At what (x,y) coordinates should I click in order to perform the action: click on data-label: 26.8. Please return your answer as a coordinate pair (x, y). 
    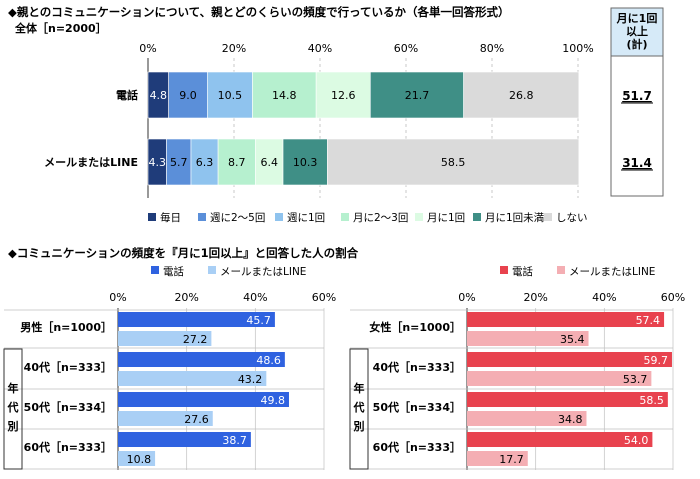
    Looking at the image, I should click on (521, 95).